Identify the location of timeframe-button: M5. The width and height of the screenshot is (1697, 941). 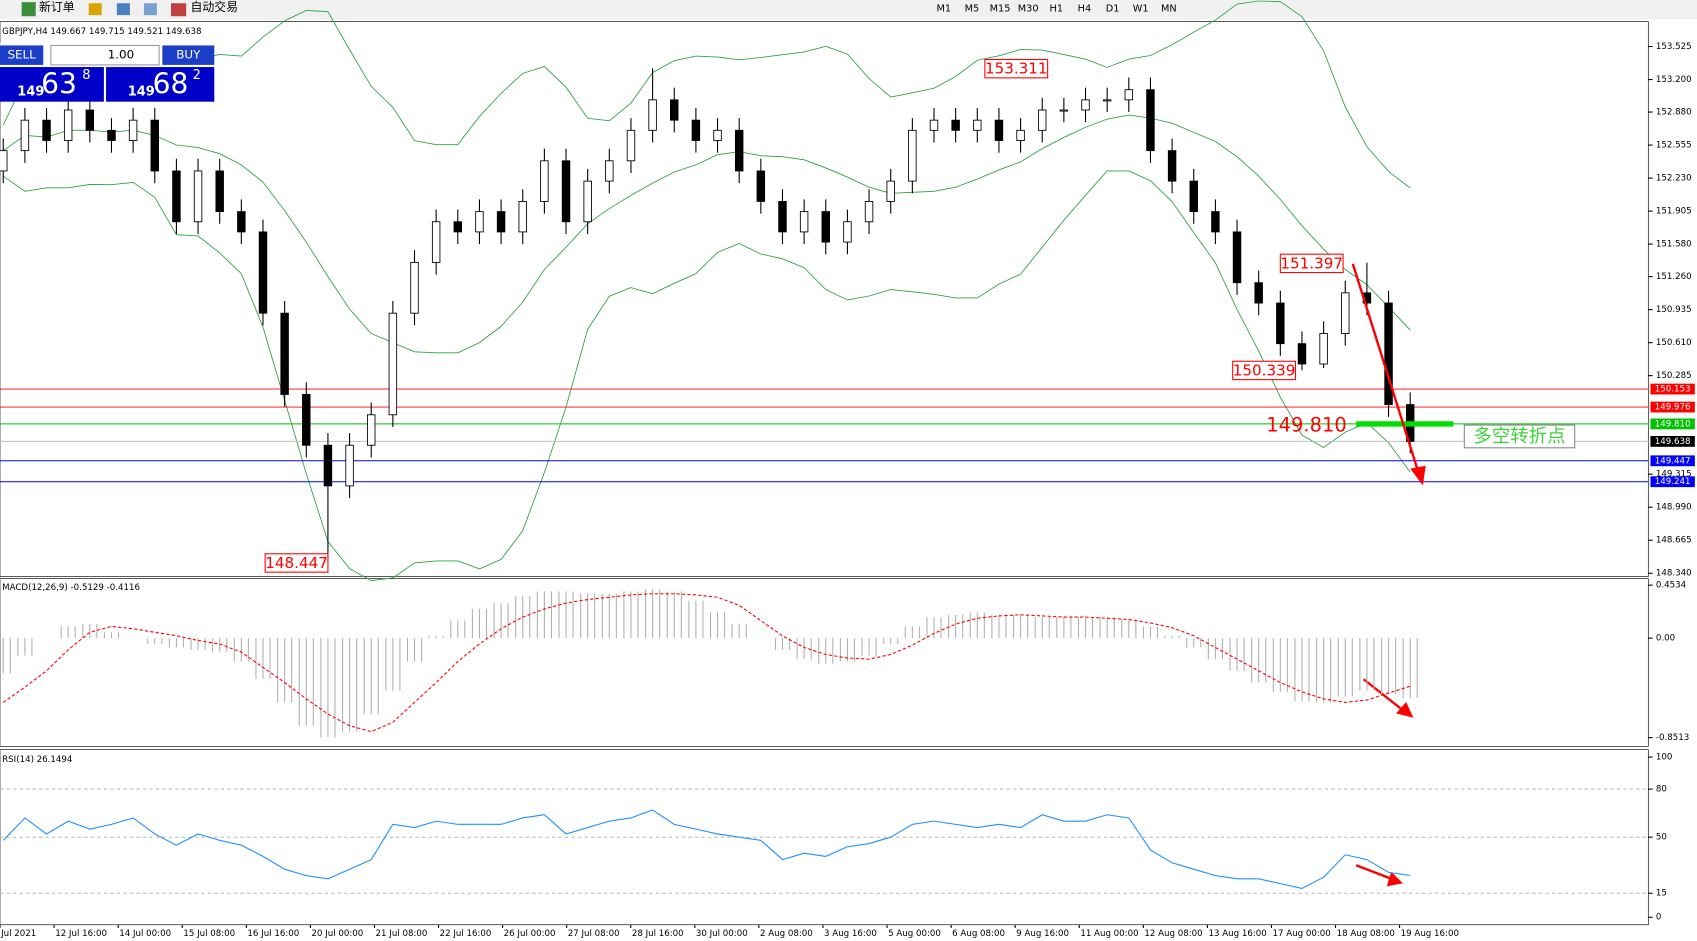
(972, 9).